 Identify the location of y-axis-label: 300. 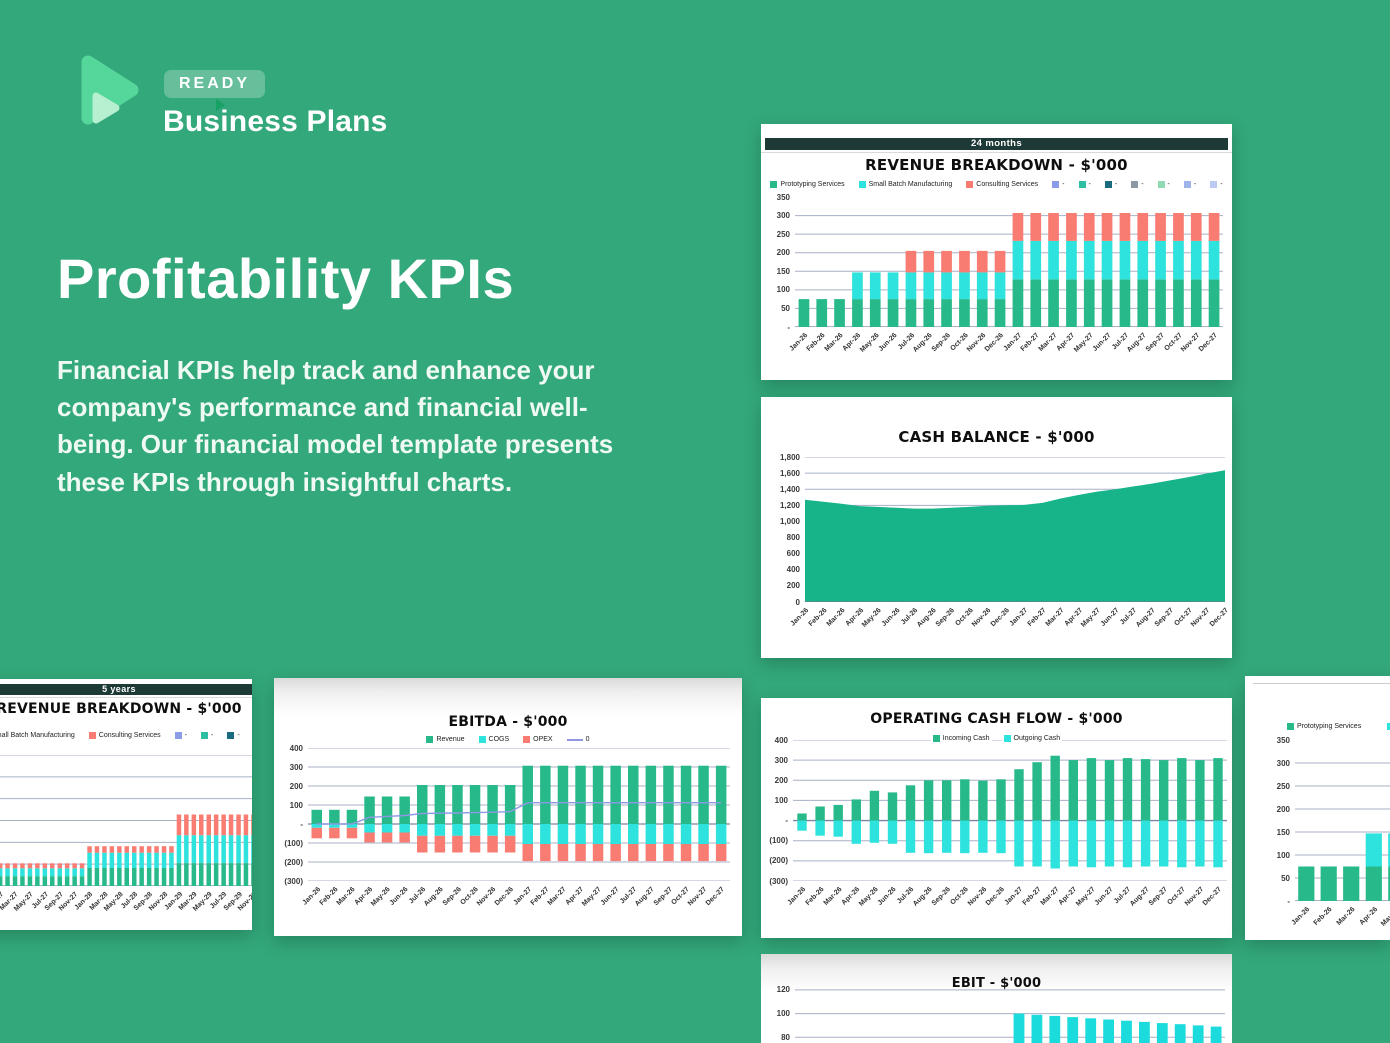
(781, 760).